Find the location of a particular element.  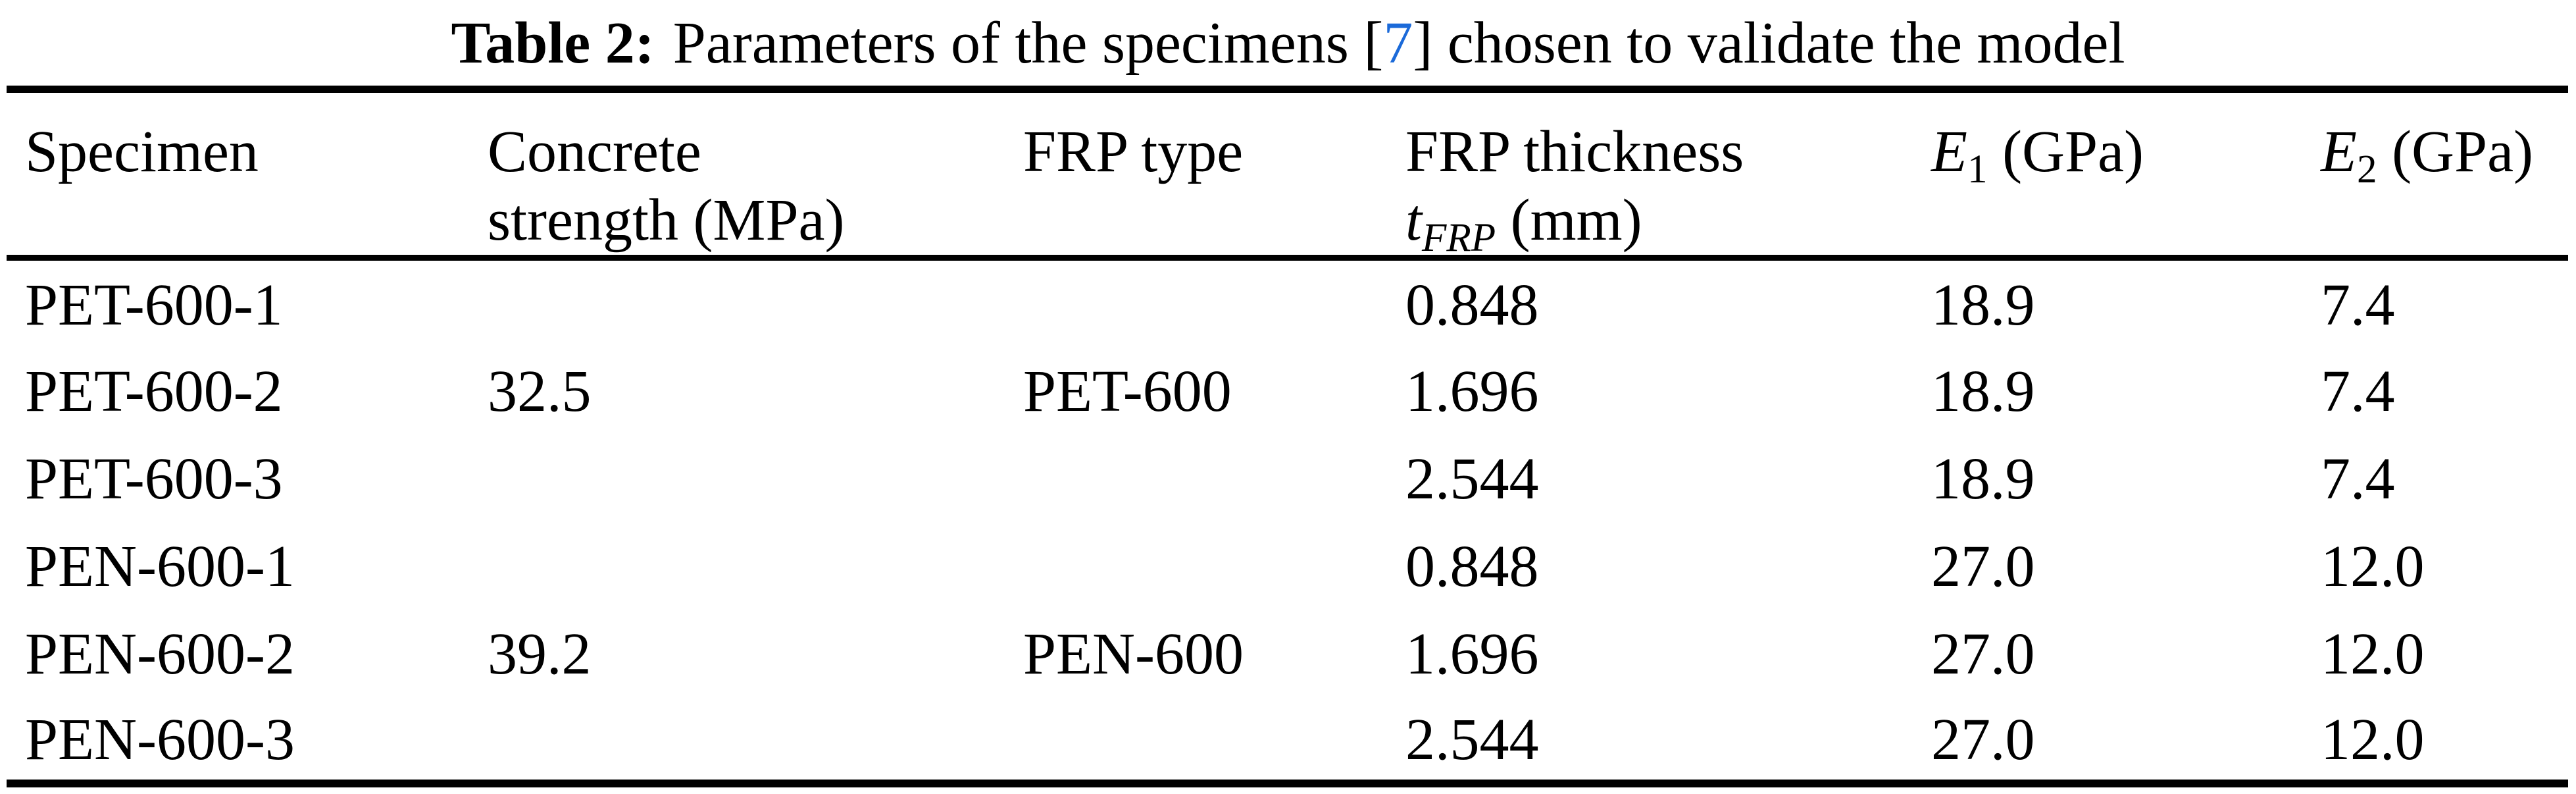

math-symbol-e2: E is located at coordinates (2339, 151).